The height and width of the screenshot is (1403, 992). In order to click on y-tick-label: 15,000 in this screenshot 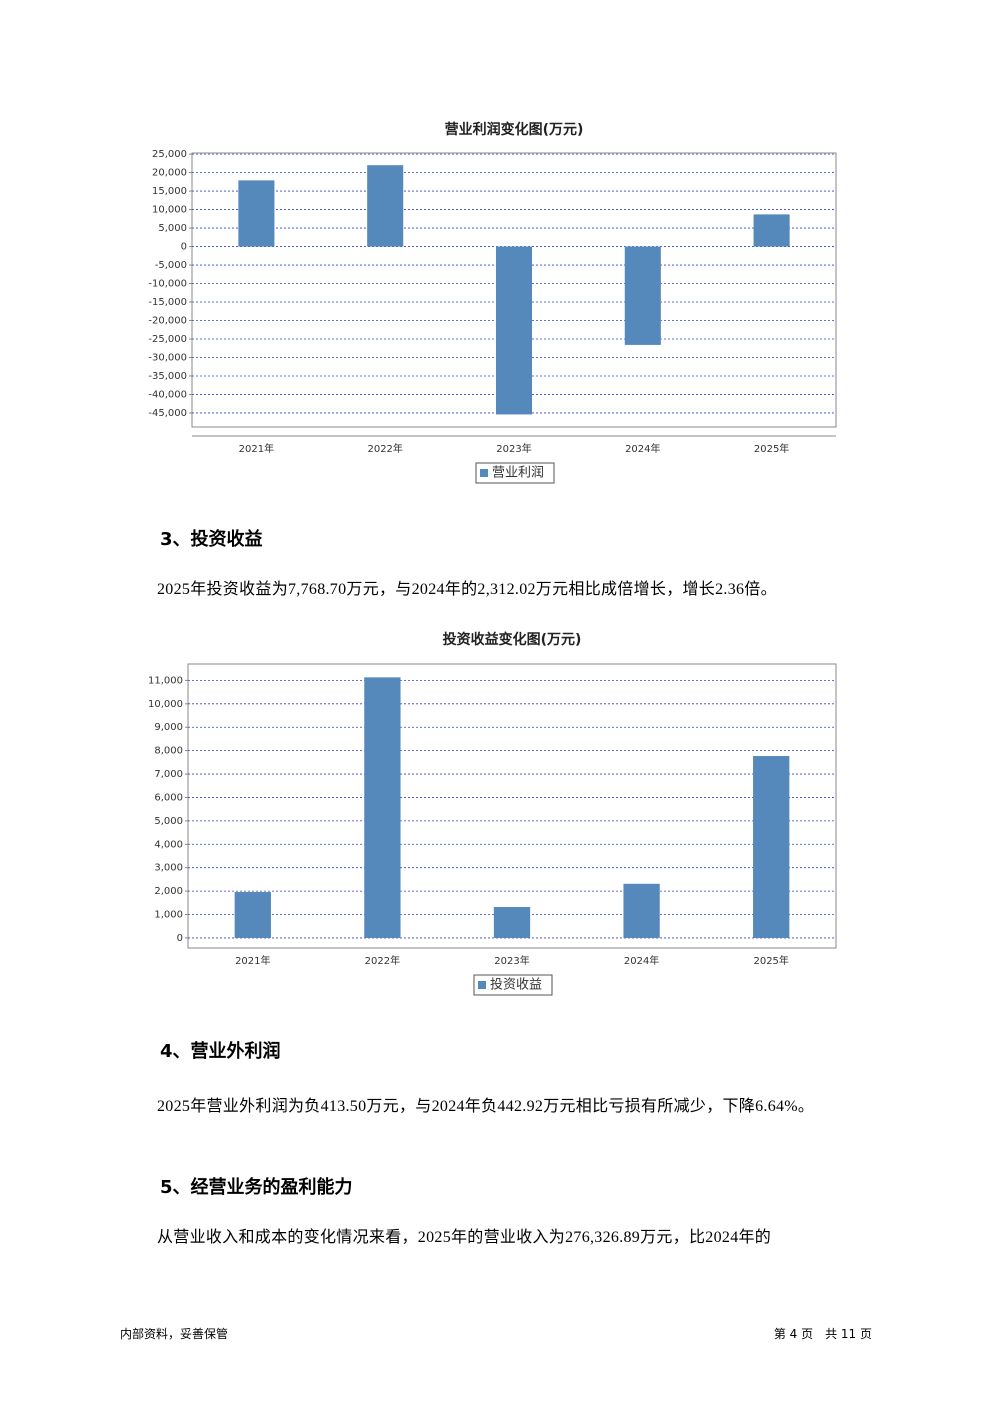, I will do `click(169, 191)`.